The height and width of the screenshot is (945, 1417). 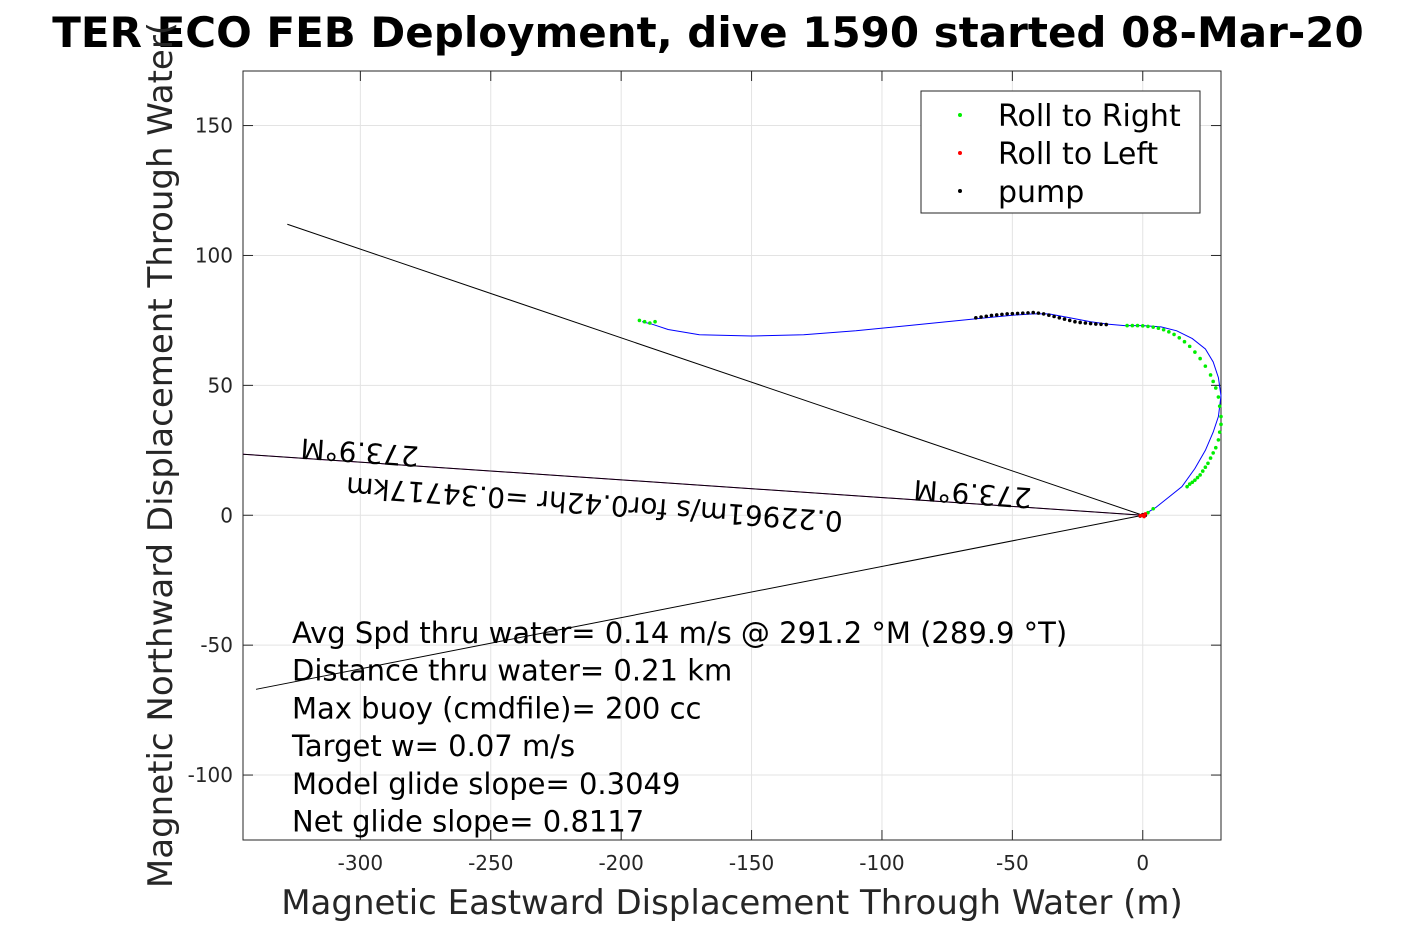 I want to click on legend-label-pump: pump, so click(x=1041, y=192).